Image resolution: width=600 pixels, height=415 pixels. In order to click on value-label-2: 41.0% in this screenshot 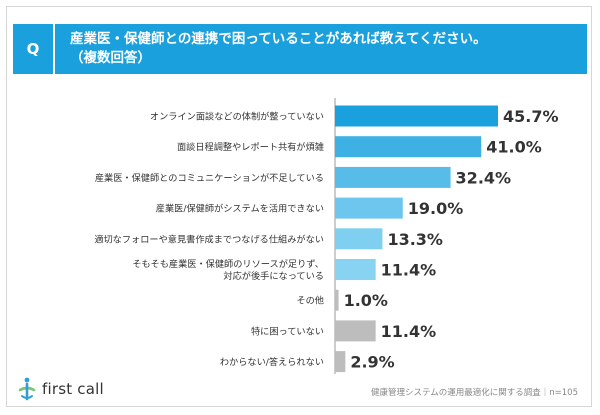, I will do `click(514, 147)`.